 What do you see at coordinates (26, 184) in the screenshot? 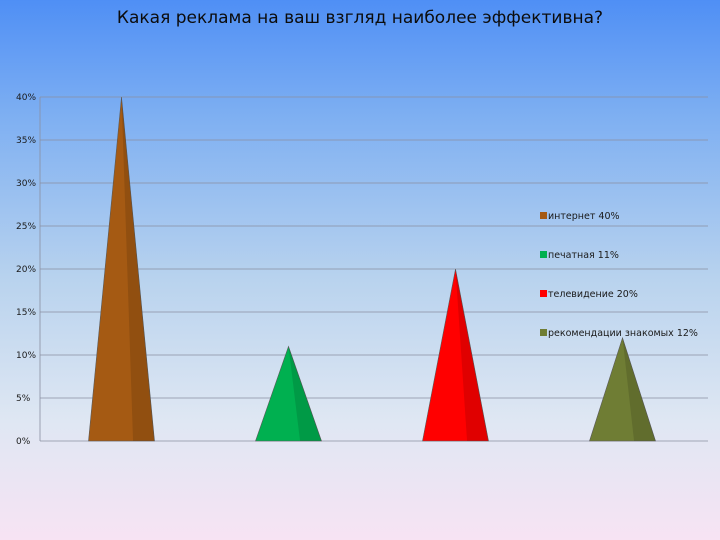
I see `y-tick-label: 30%` at bounding box center [26, 184].